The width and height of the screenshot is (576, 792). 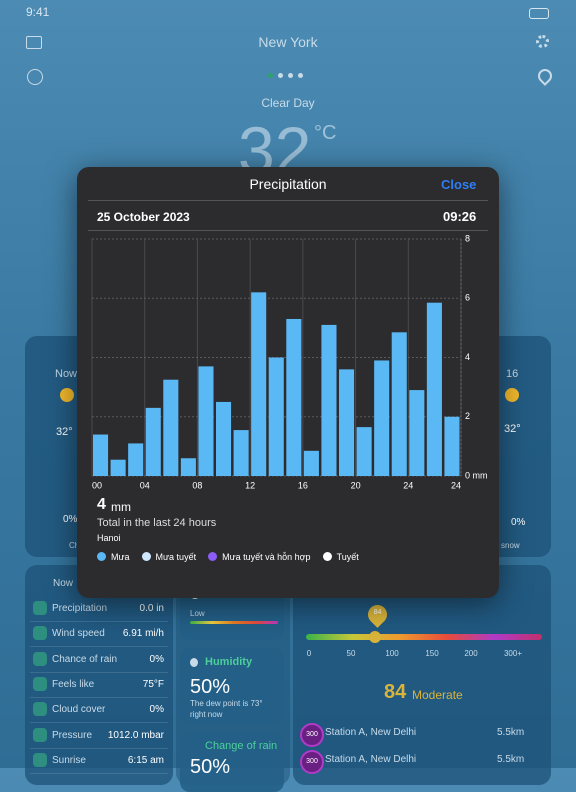 What do you see at coordinates (351, 653) in the screenshot?
I see `aq-scale-label: 50` at bounding box center [351, 653].